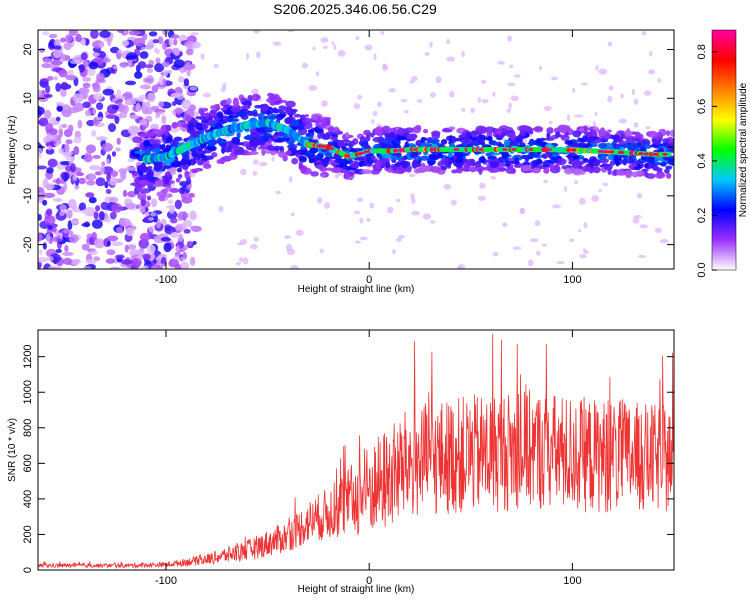  What do you see at coordinates (28, 428) in the screenshot?
I see `y-tick-label: 800` at bounding box center [28, 428].